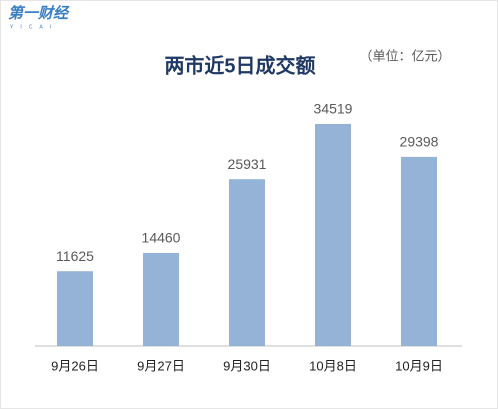 The height and width of the screenshot is (409, 498). I want to click on x-tick-label: 10月8日, so click(333, 365).